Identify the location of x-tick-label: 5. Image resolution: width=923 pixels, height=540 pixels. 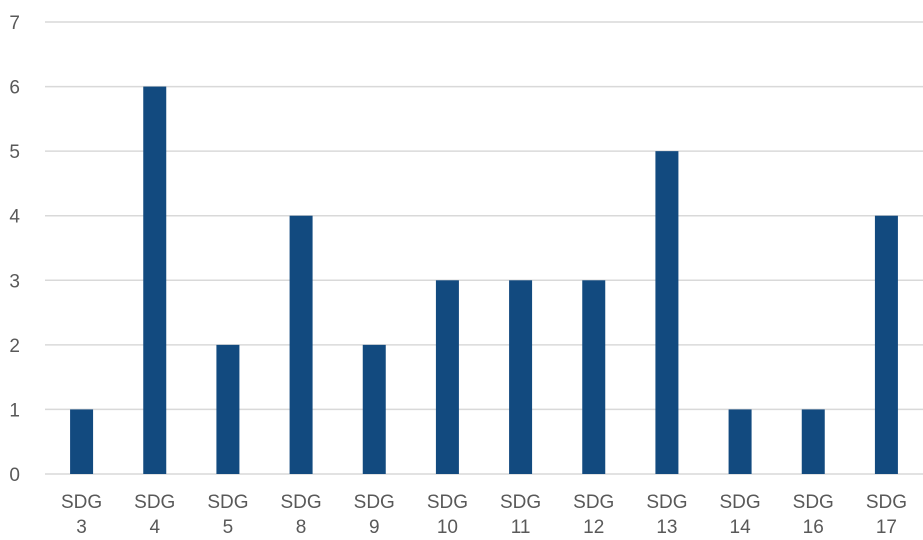
(228, 527).